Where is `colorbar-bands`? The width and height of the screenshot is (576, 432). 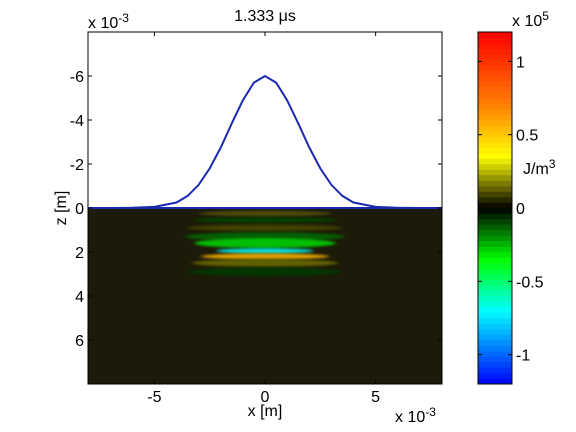
colorbar-bands is located at coordinates (495, 208).